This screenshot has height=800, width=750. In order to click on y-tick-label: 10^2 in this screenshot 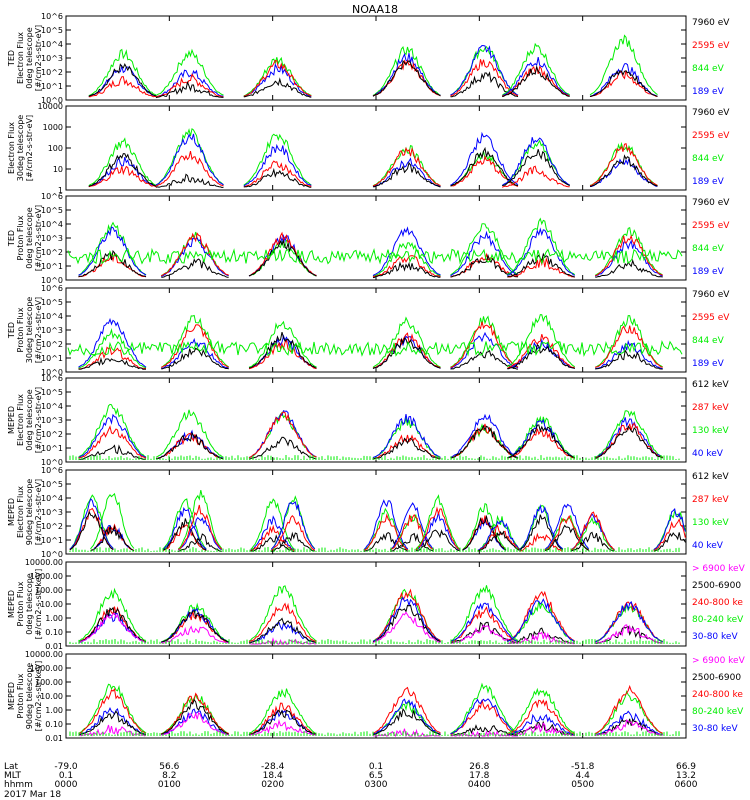, I will do `click(52, 526)`.